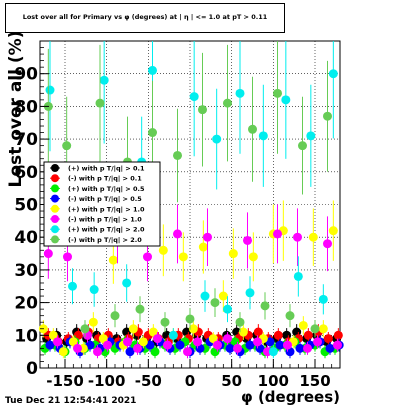 This screenshot has height=409, width=400. I want to click on legend-label: (+) with p T/|q| > 2.0, so click(106, 230).